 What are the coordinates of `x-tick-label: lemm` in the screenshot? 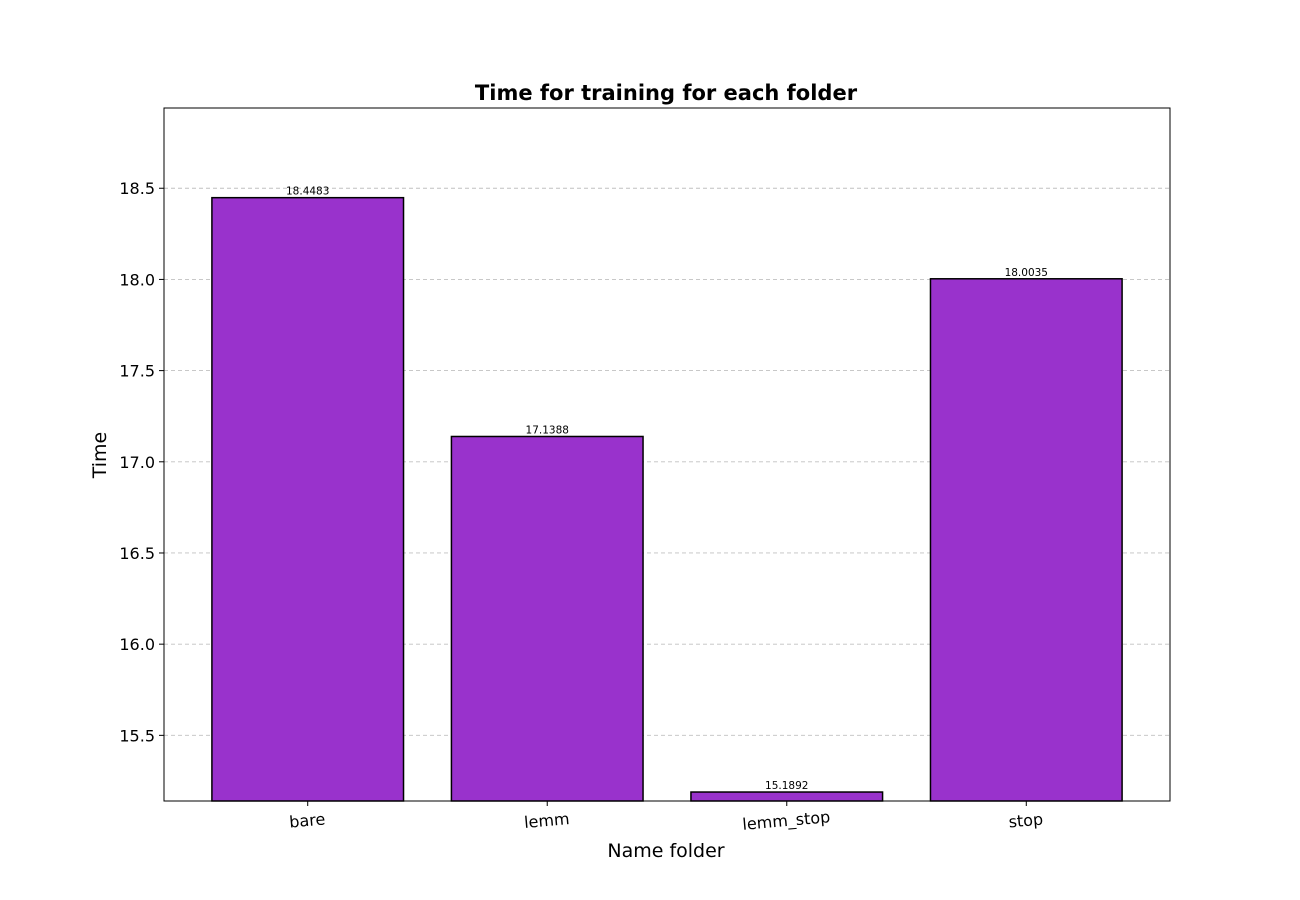 It's located at (546, 820).